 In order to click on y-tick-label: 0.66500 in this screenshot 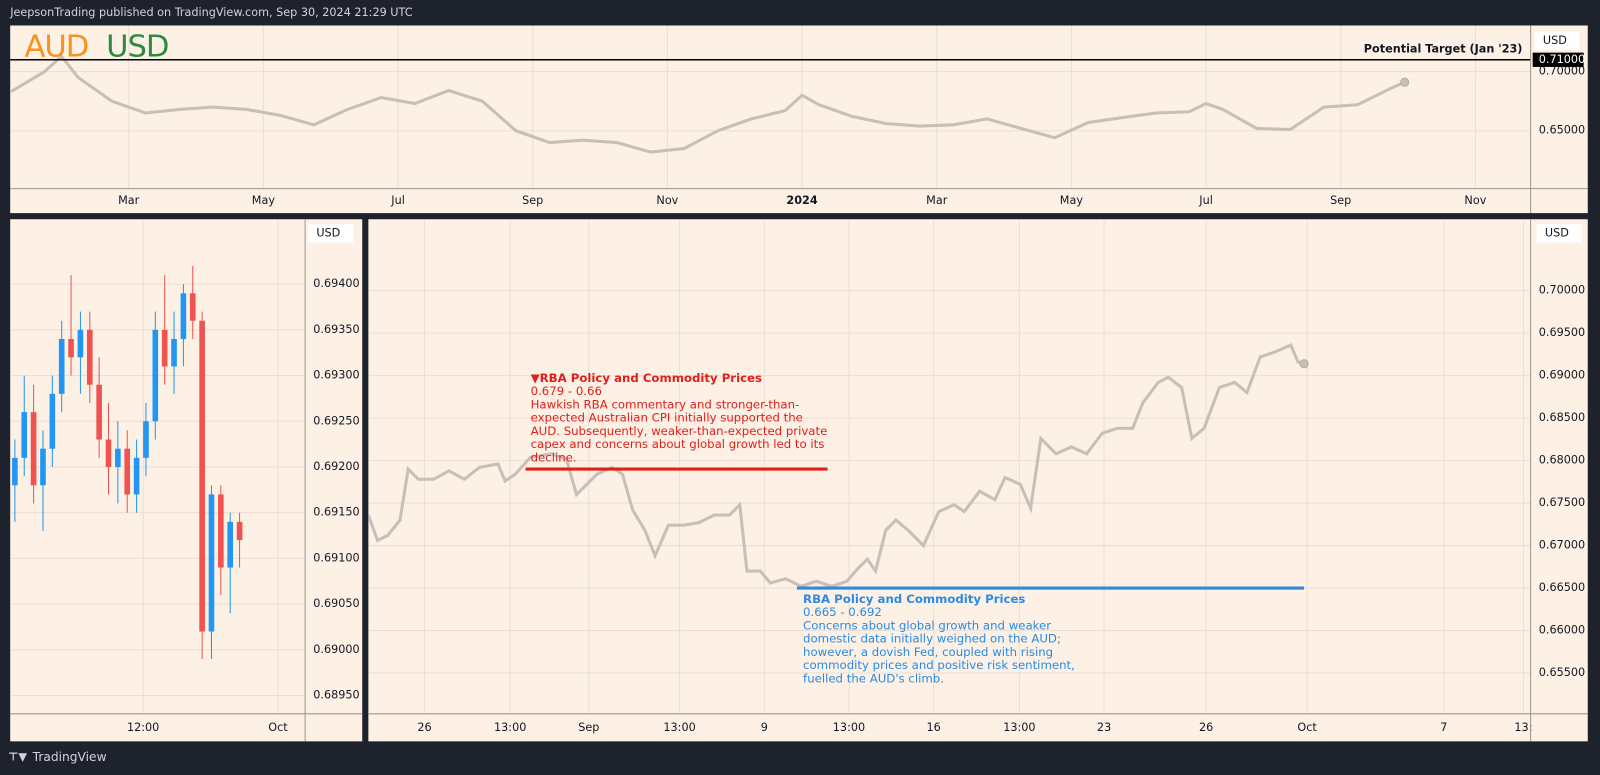, I will do `click(1562, 587)`.